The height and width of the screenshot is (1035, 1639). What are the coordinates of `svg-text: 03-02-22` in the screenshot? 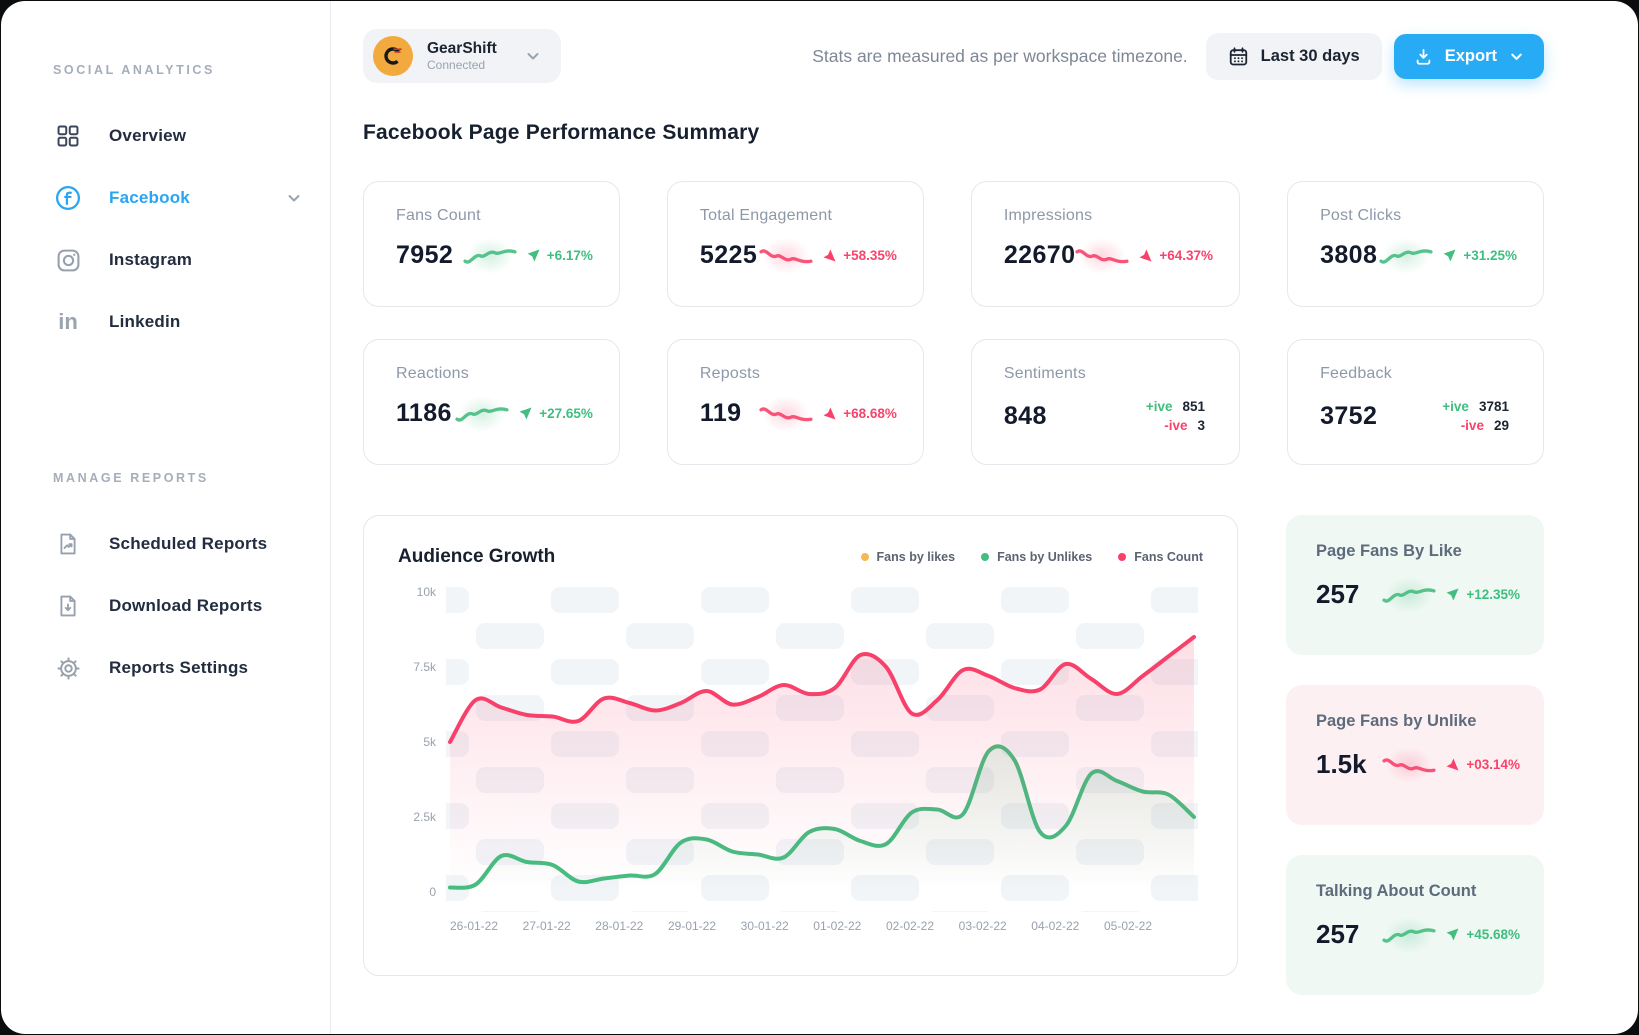 It's located at (983, 926).